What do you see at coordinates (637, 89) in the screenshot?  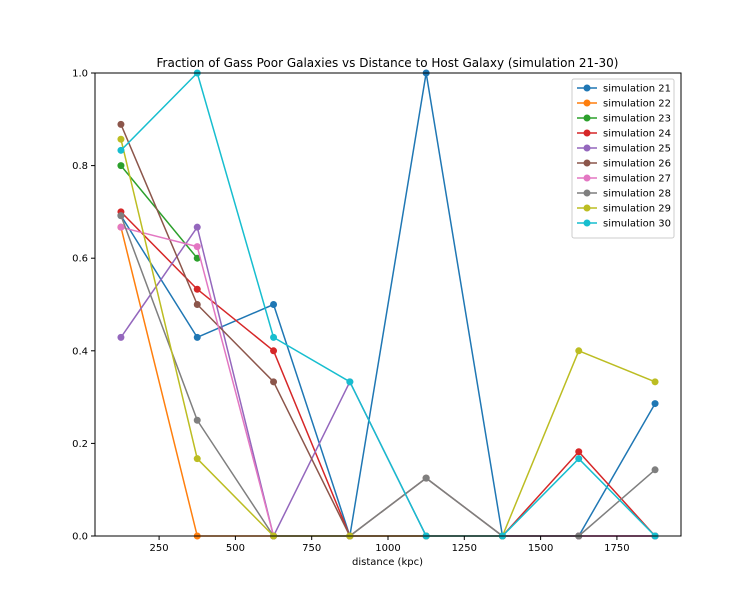 I see `legend-label: simulation 21` at bounding box center [637, 89].